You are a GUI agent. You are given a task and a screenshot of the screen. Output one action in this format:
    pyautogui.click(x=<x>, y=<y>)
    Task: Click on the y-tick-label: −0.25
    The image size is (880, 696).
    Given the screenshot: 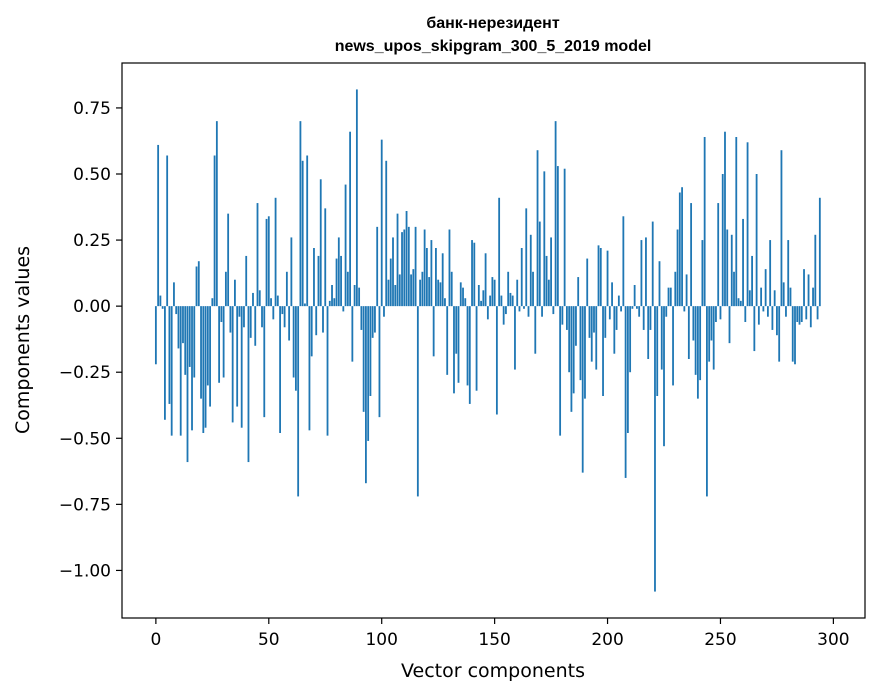 What is the action you would take?
    pyautogui.click(x=85, y=373)
    